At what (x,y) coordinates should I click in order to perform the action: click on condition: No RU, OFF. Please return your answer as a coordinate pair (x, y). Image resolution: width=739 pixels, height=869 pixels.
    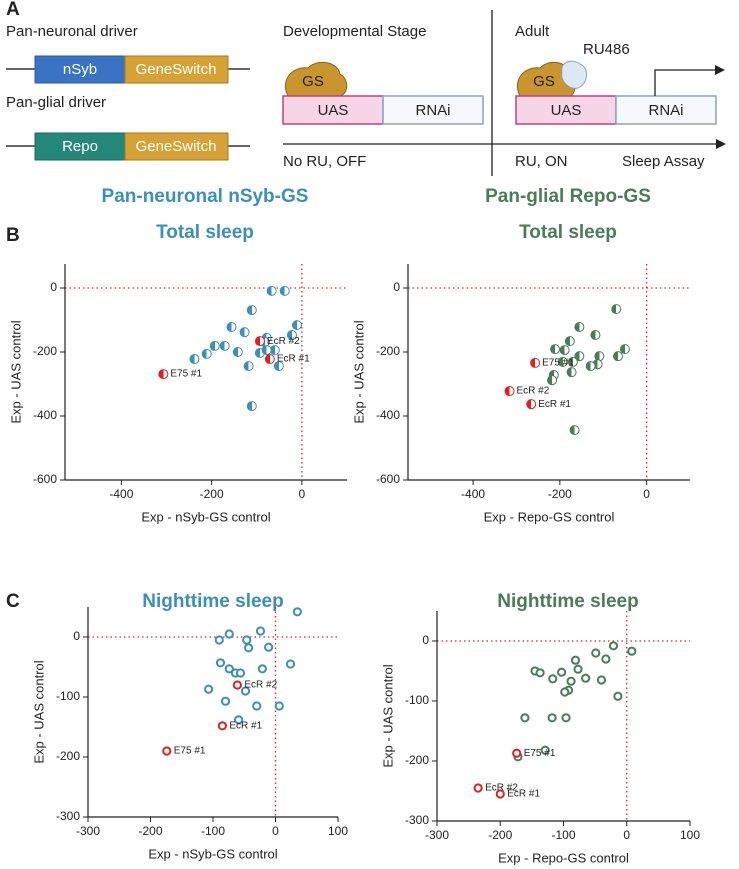
    Looking at the image, I should click on (324, 161).